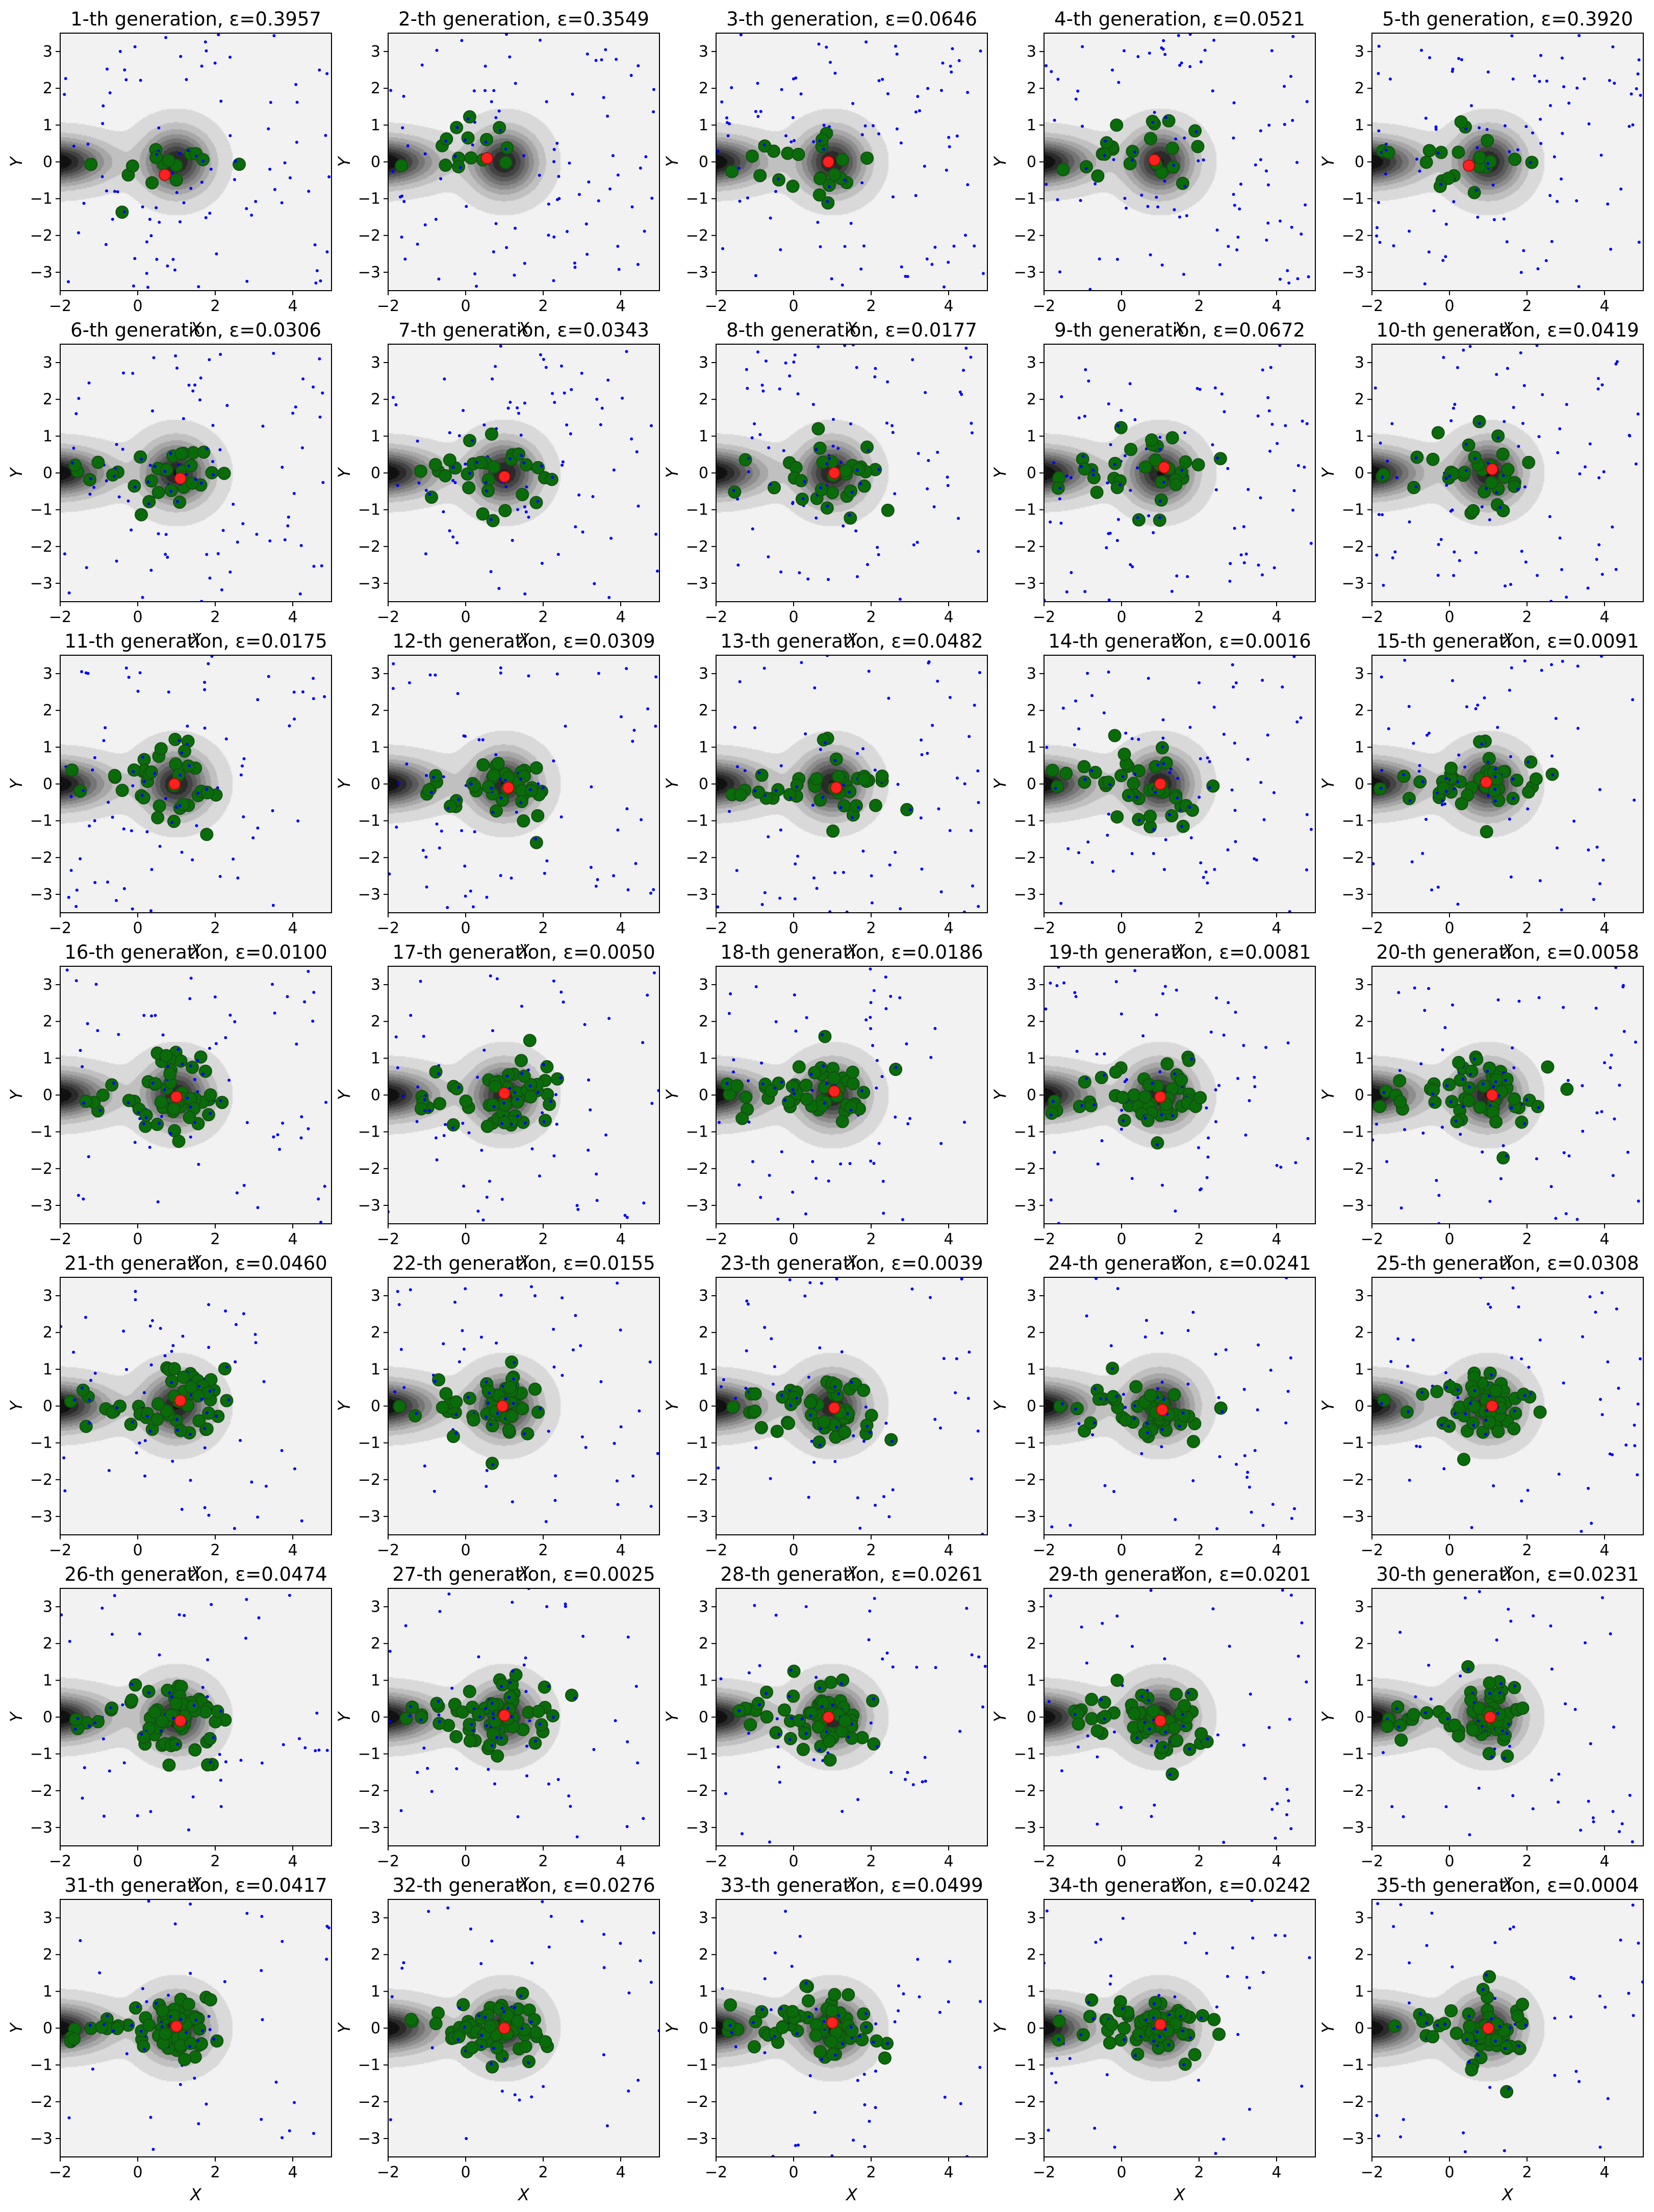 Image resolution: width=1654 pixels, height=2212 pixels. I want to click on y-tick-label: −2, so click(1353, 1791).